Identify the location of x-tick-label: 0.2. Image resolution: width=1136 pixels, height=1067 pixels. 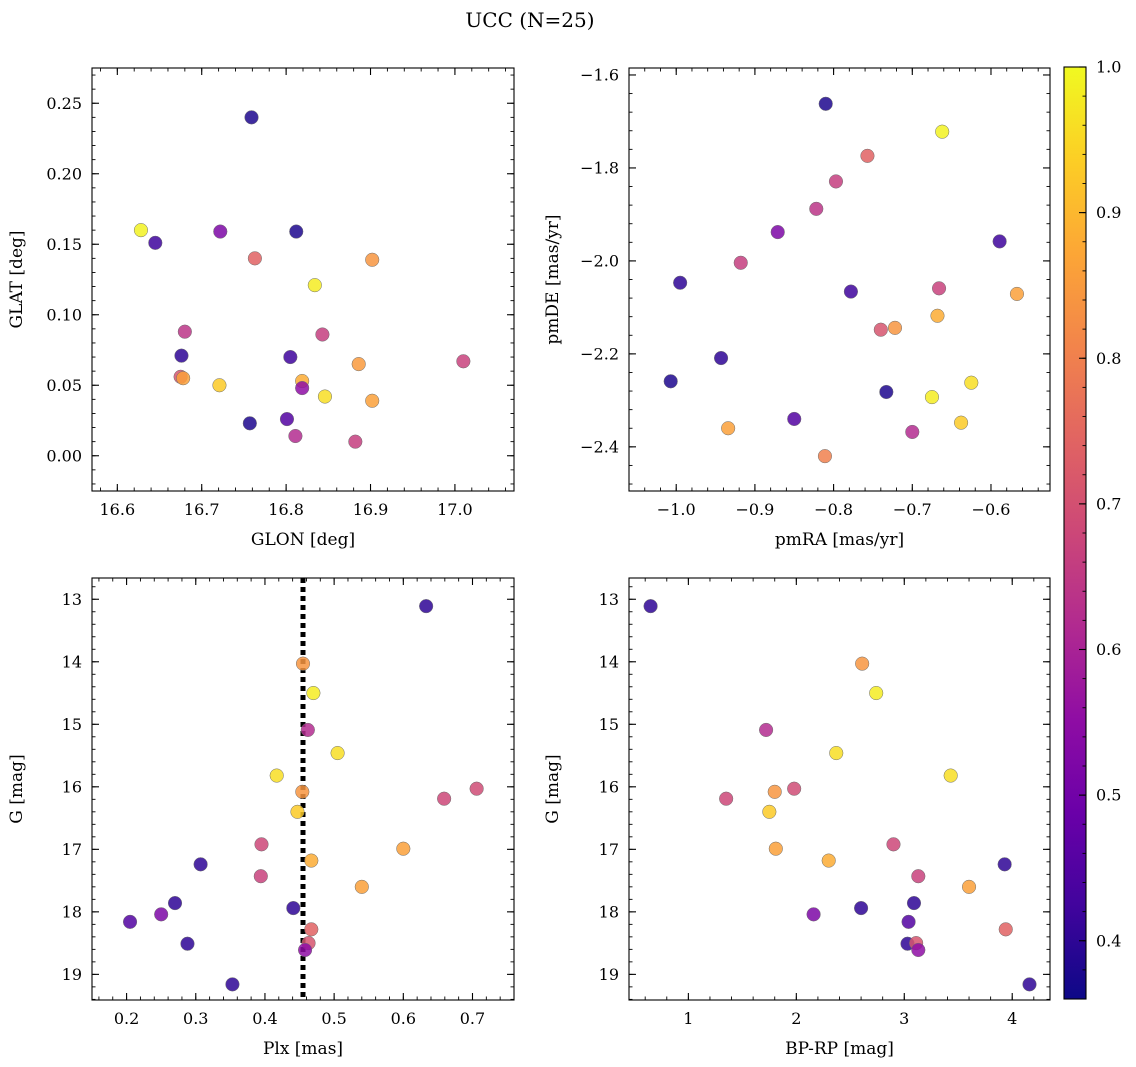
(126, 1018).